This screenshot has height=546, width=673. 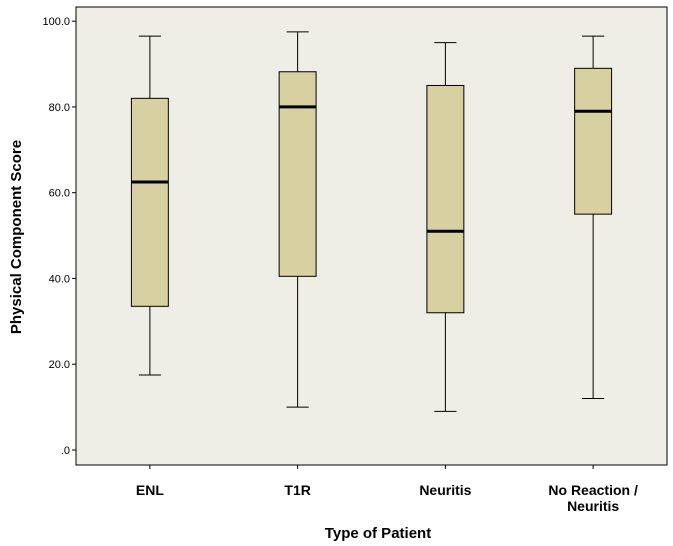 I want to click on x-axis-title: Type of Patient, so click(x=378, y=533).